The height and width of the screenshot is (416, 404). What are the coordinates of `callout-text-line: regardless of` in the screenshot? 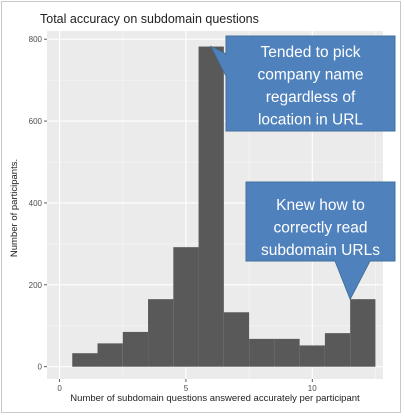 It's located at (311, 97).